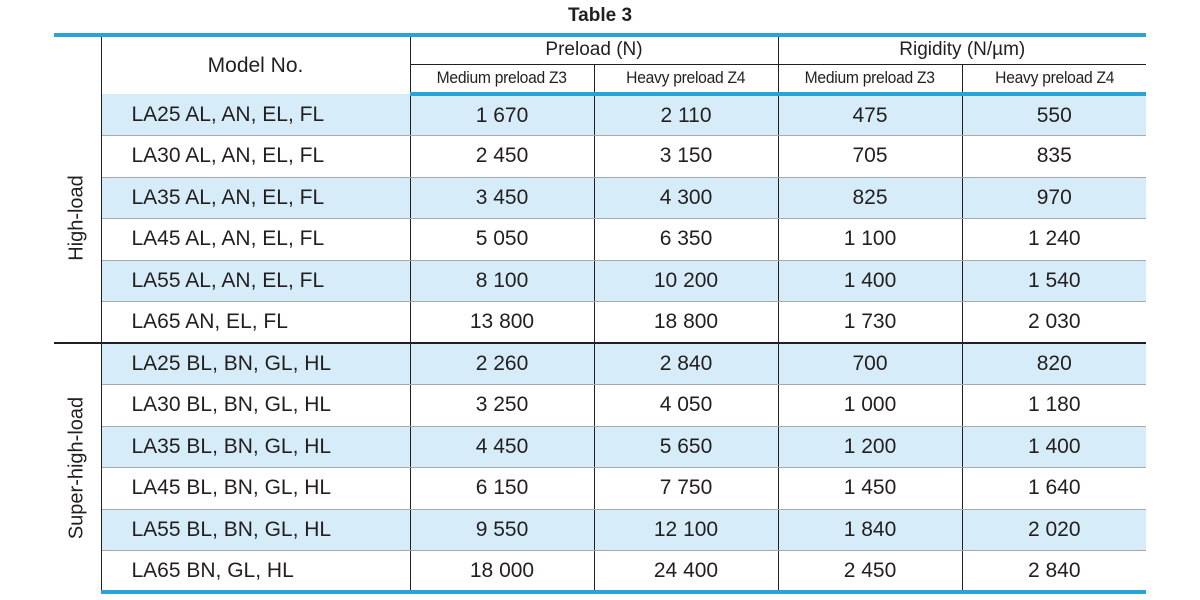  What do you see at coordinates (1054, 239) in the screenshot?
I see `rigidity-heavy-z4-cell: 1 240` at bounding box center [1054, 239].